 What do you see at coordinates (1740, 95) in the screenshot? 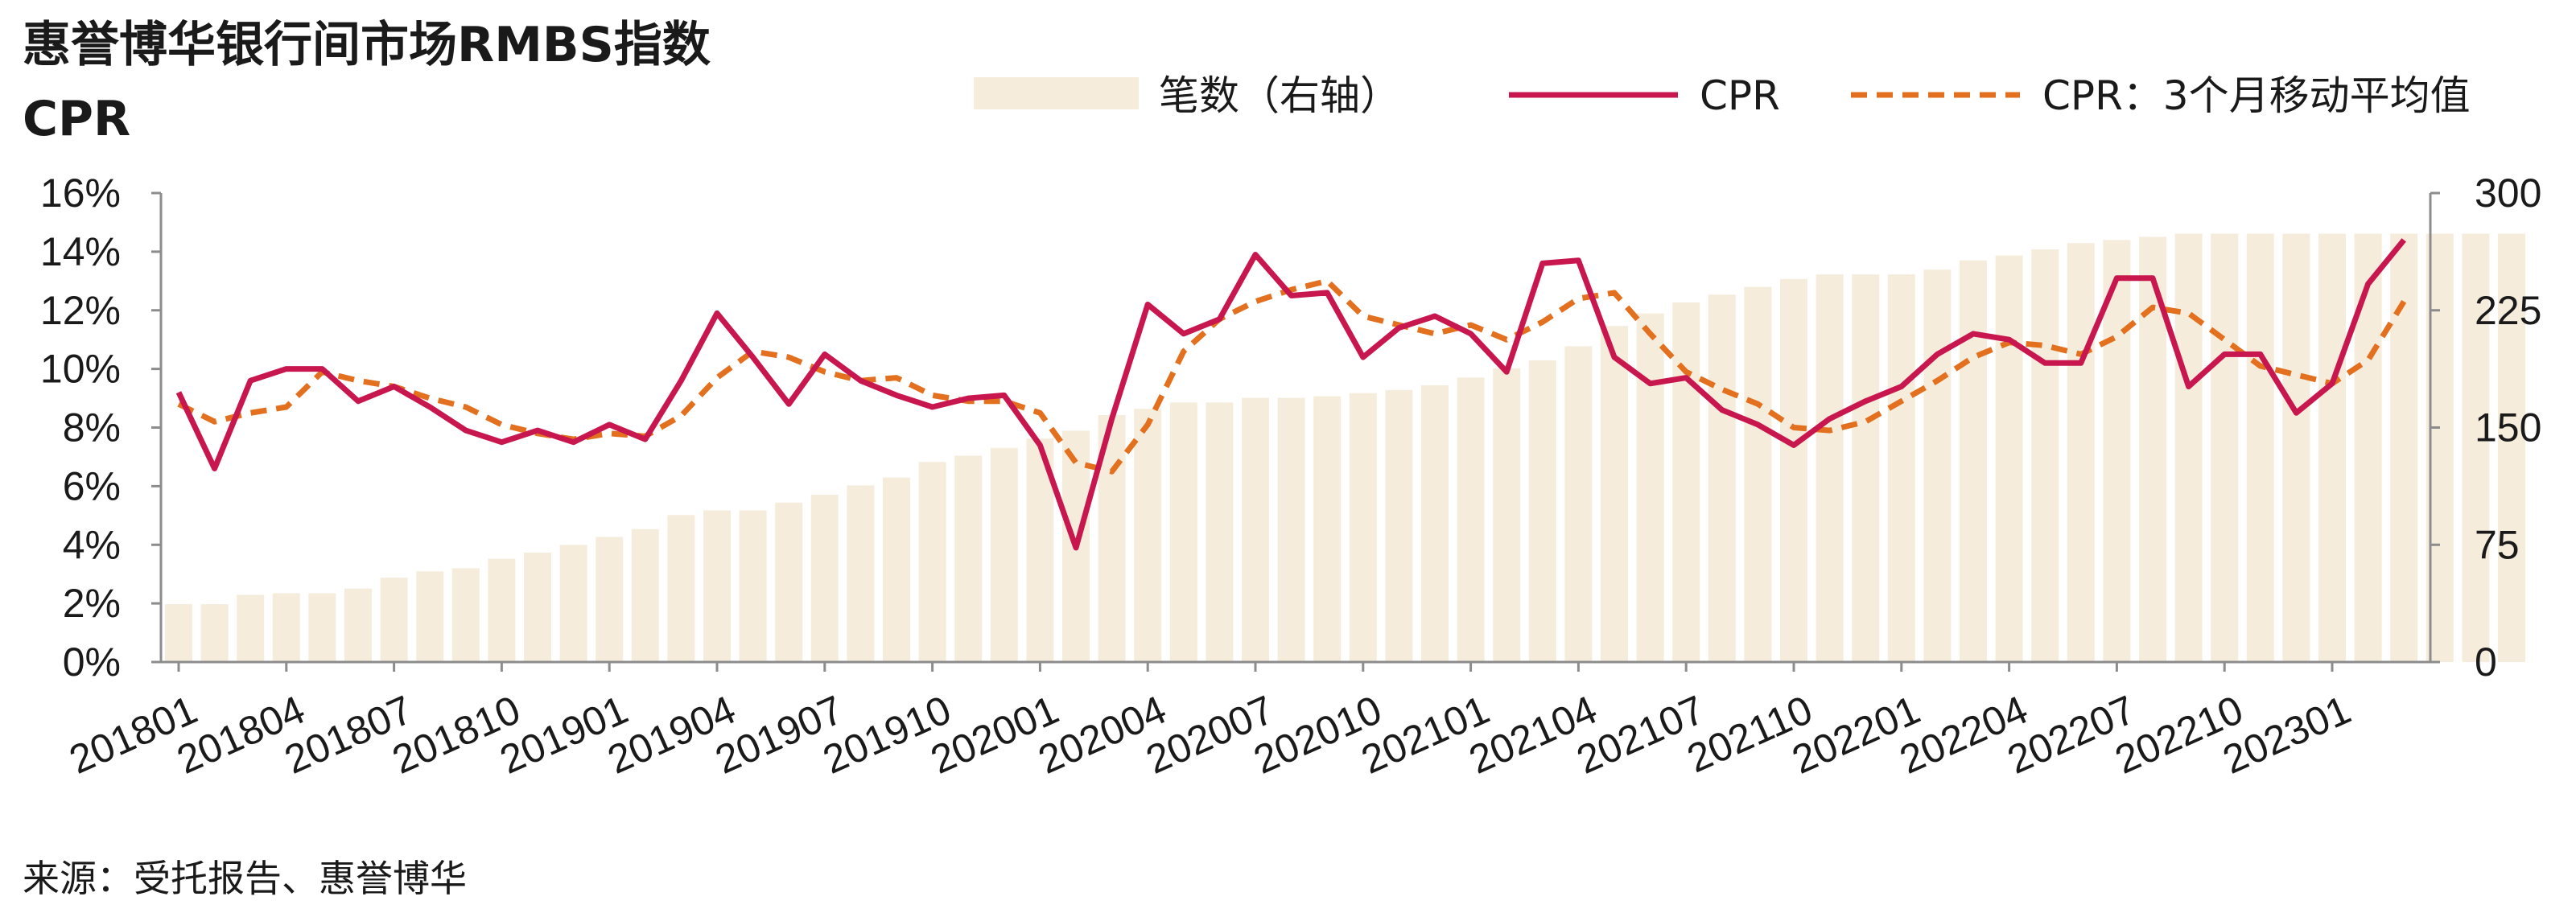
I see `legend-cpr-label: CPR` at bounding box center [1740, 95].